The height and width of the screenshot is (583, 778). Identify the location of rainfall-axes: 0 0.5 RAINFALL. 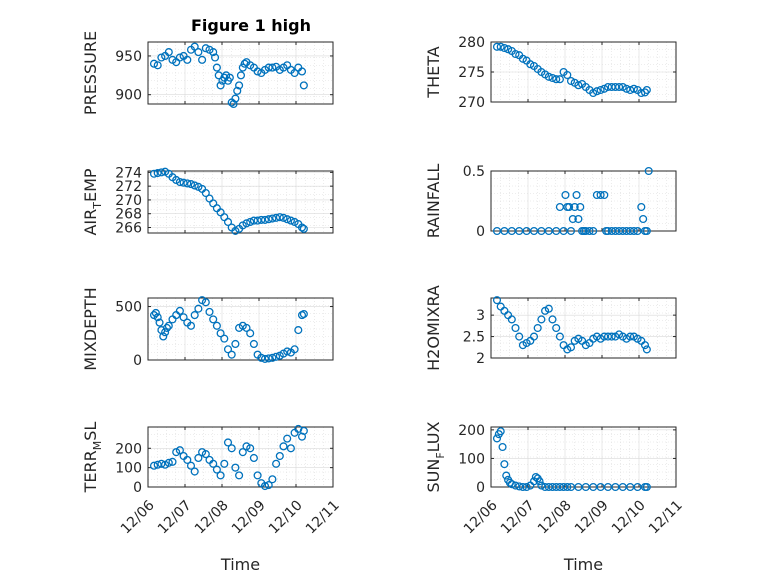
(550, 202).